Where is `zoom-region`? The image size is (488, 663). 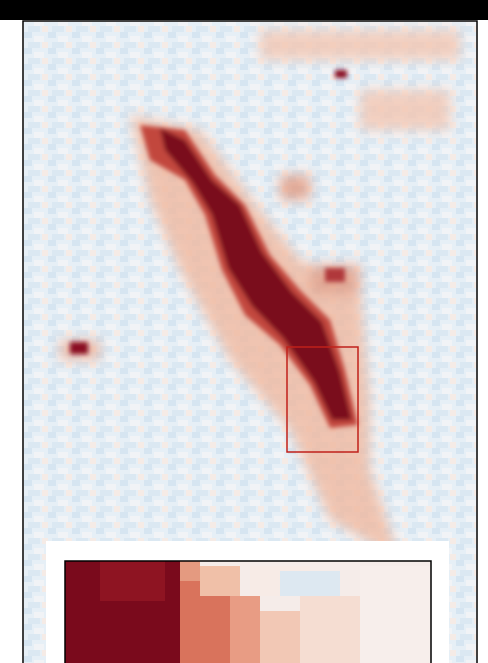 zoom-region is located at coordinates (322, 399).